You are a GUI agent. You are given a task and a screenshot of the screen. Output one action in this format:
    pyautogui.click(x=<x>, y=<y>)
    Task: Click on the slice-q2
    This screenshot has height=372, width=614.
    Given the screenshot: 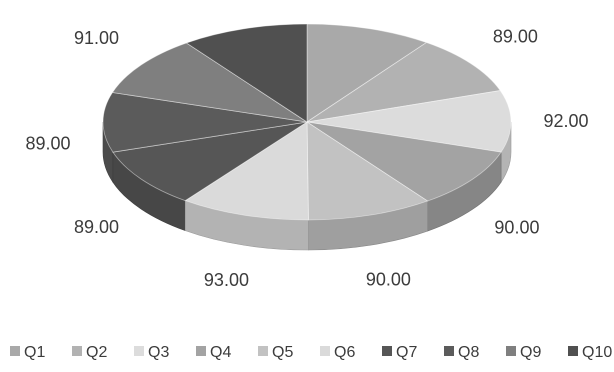 What is the action you would take?
    pyautogui.click(x=403, y=82)
    